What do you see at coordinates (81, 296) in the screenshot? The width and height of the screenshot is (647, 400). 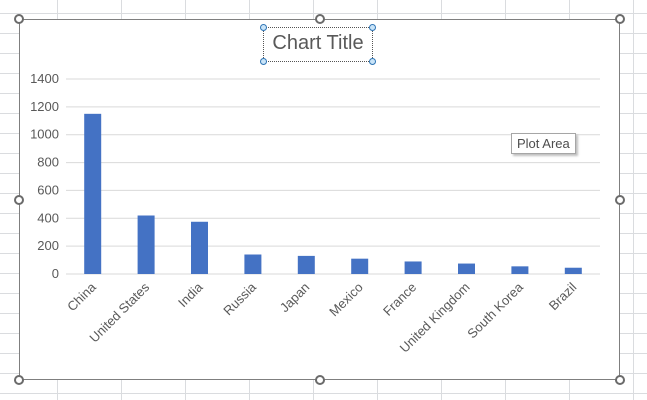 I see `x-tick-label: China` at bounding box center [81, 296].